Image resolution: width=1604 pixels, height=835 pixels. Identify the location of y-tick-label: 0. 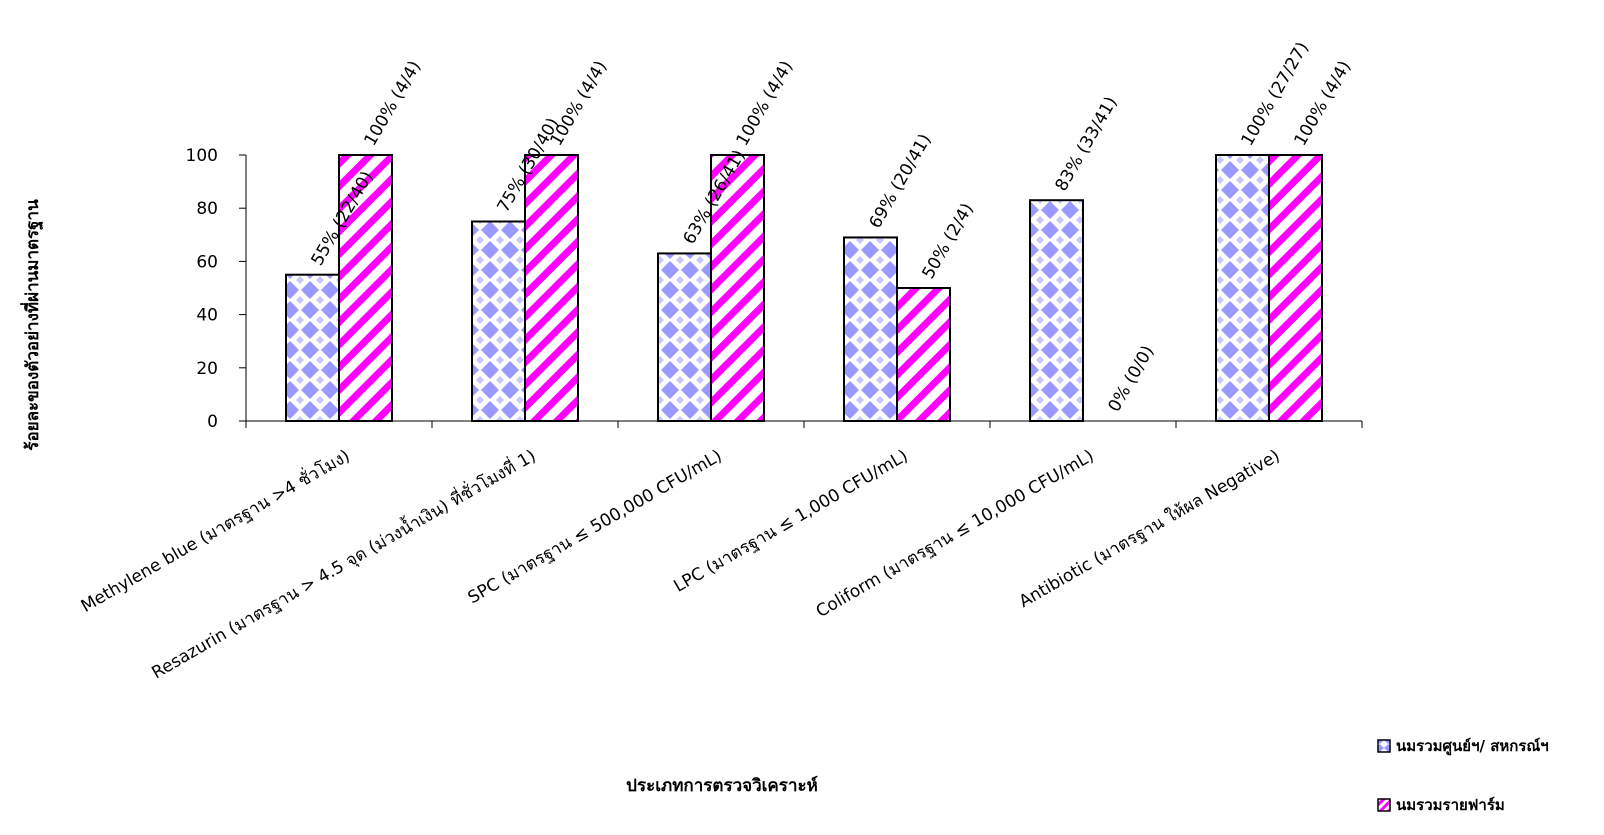
(212, 422).